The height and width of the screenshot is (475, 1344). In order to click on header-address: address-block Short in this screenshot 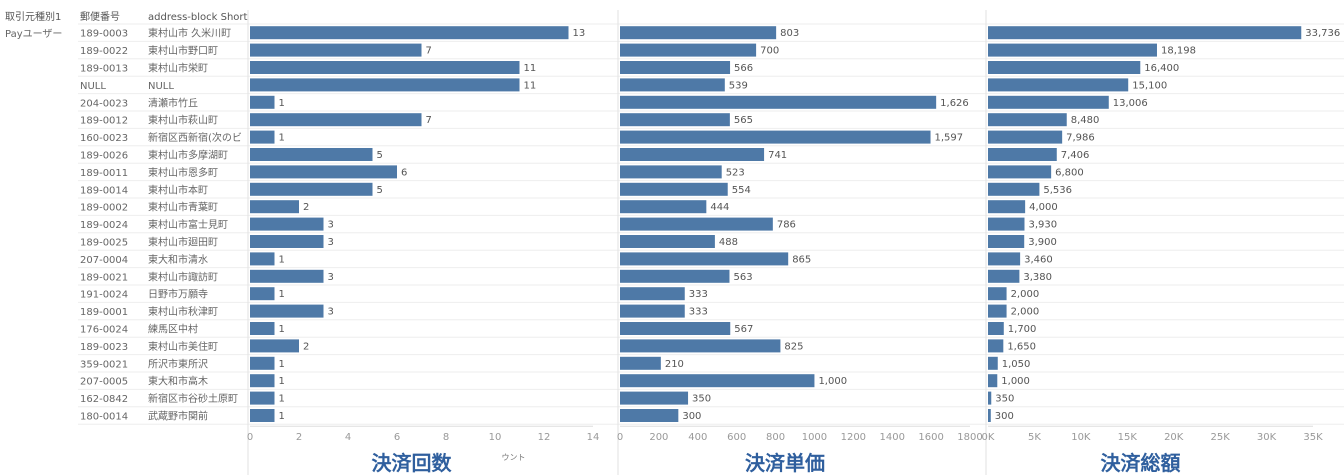, I will do `click(198, 17)`.